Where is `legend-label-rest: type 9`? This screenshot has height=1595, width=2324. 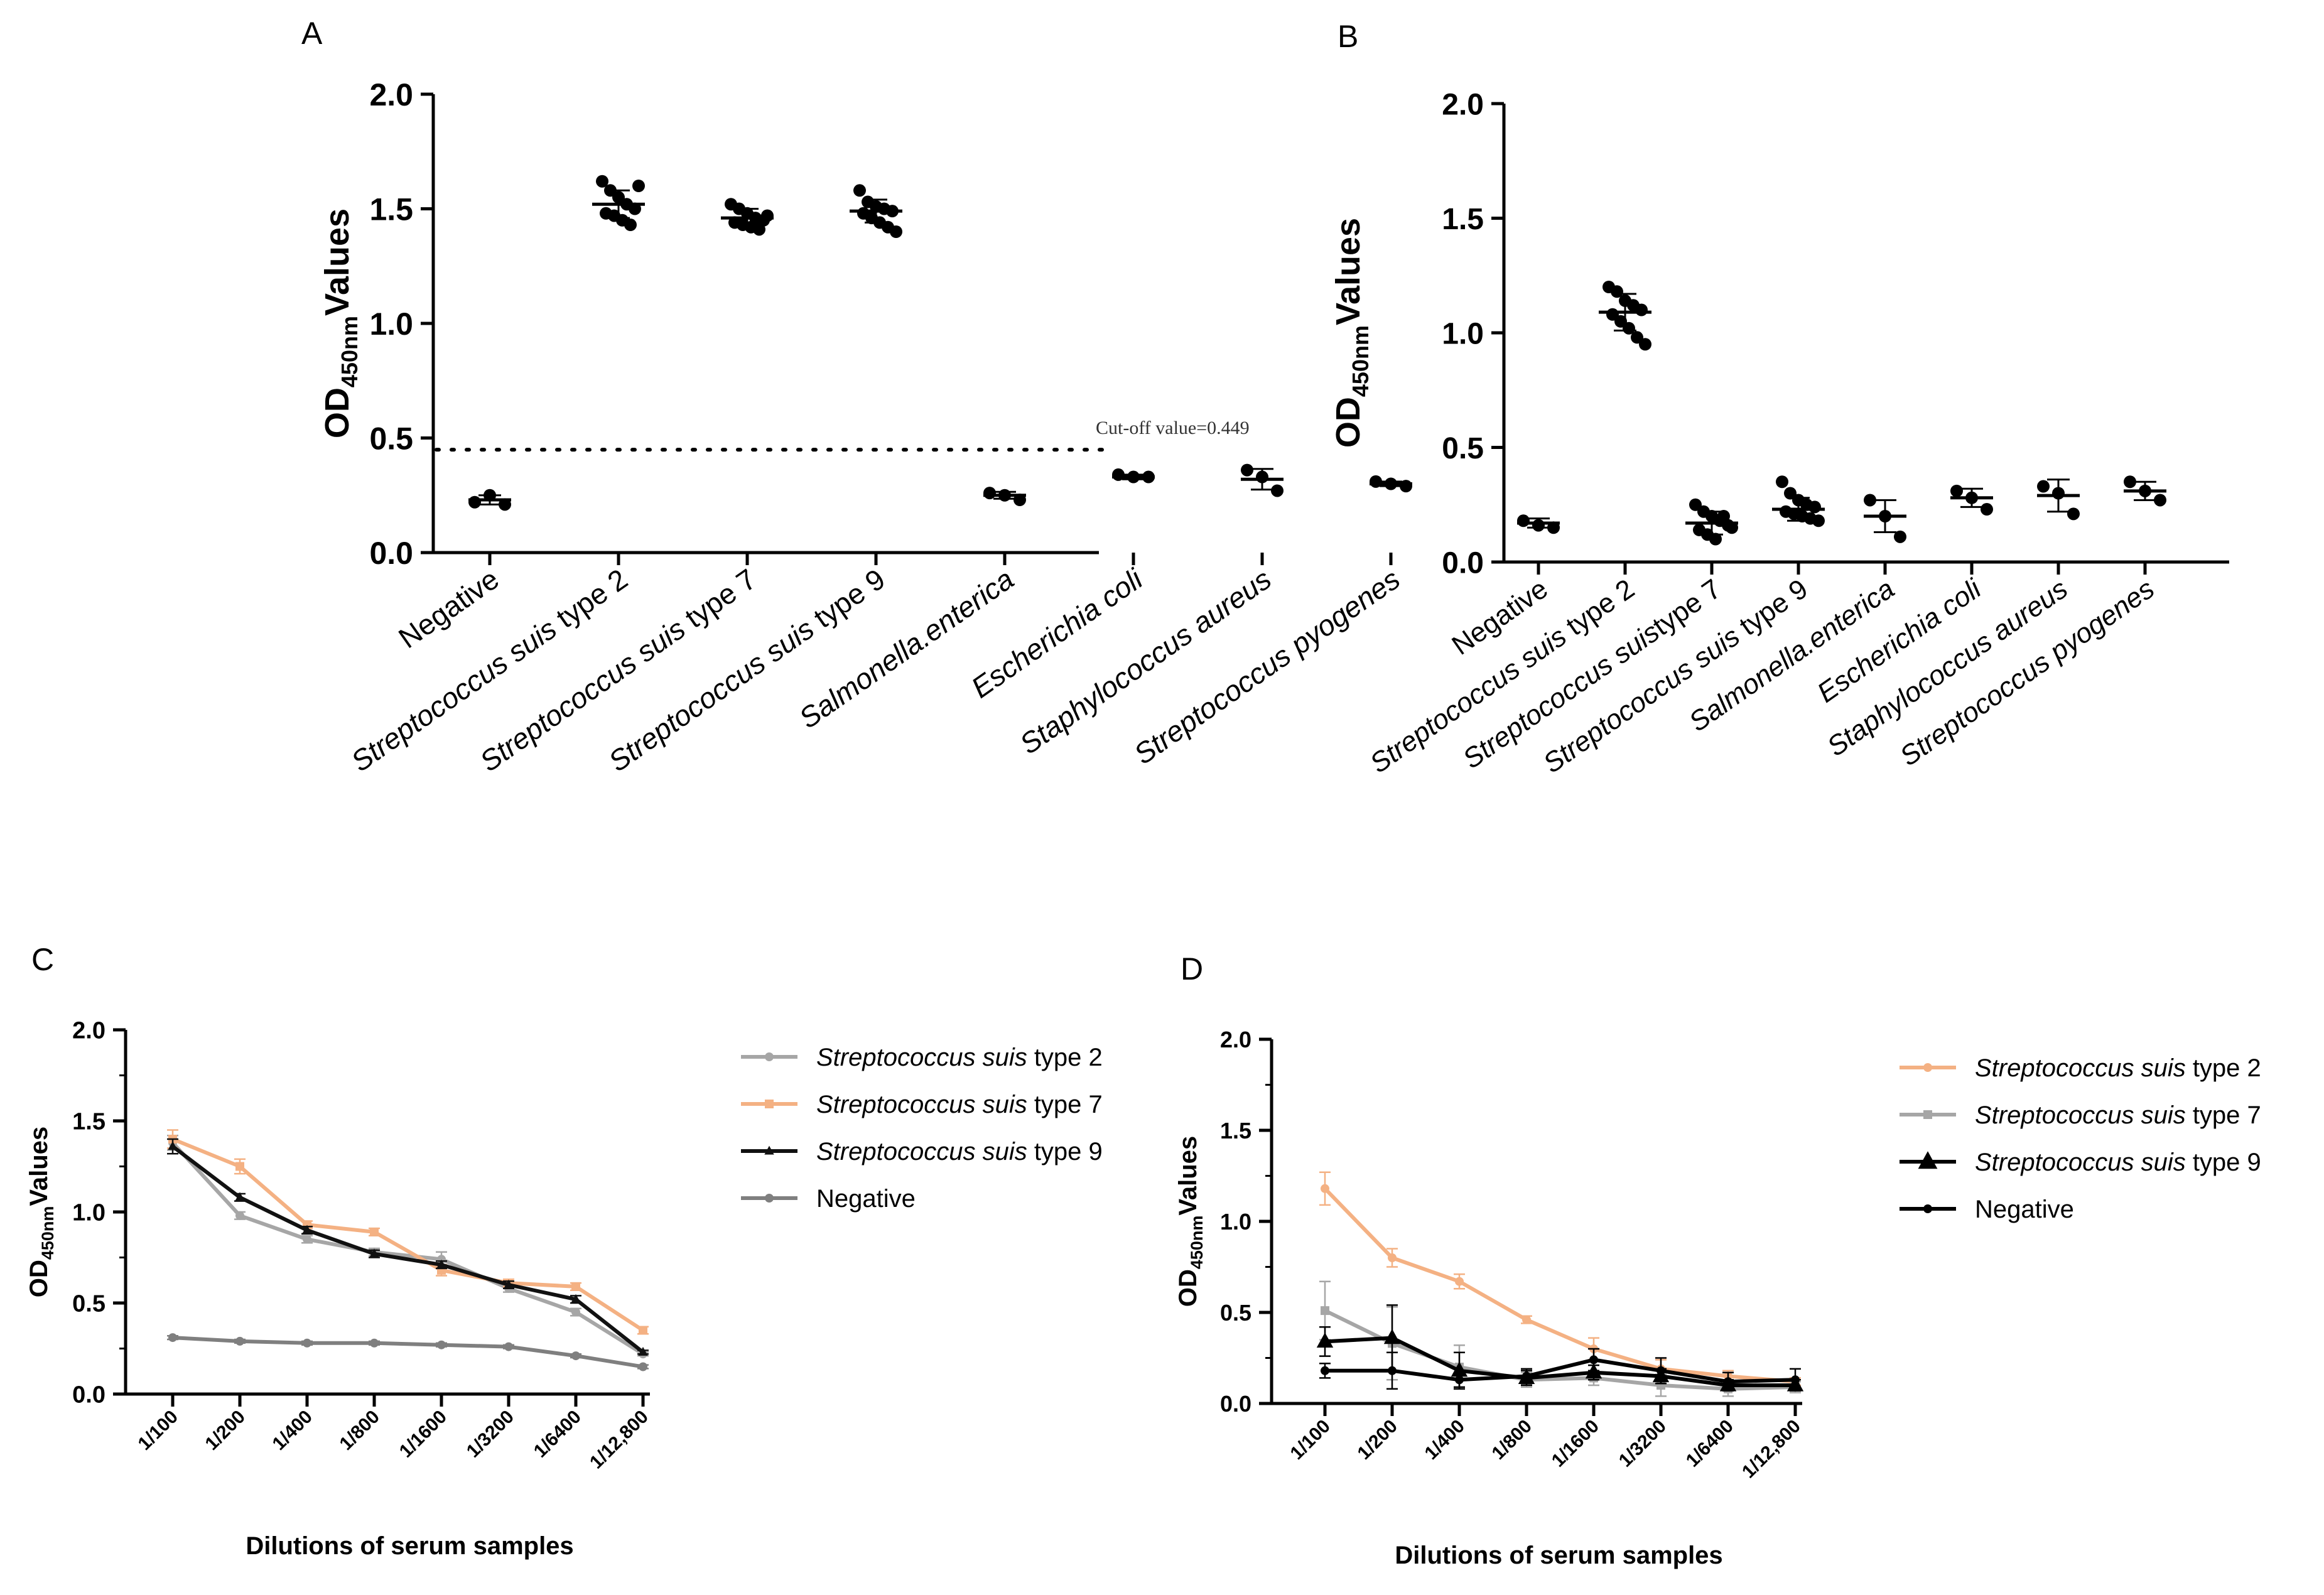
legend-label-rest: type 9 is located at coordinates (1065, 1151).